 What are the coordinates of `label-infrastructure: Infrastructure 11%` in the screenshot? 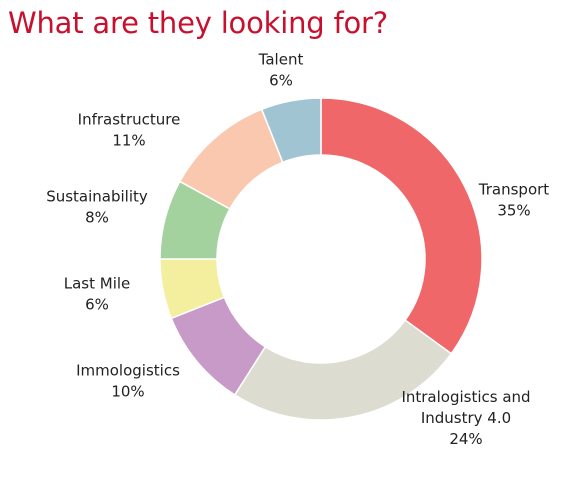 It's located at (129, 130).